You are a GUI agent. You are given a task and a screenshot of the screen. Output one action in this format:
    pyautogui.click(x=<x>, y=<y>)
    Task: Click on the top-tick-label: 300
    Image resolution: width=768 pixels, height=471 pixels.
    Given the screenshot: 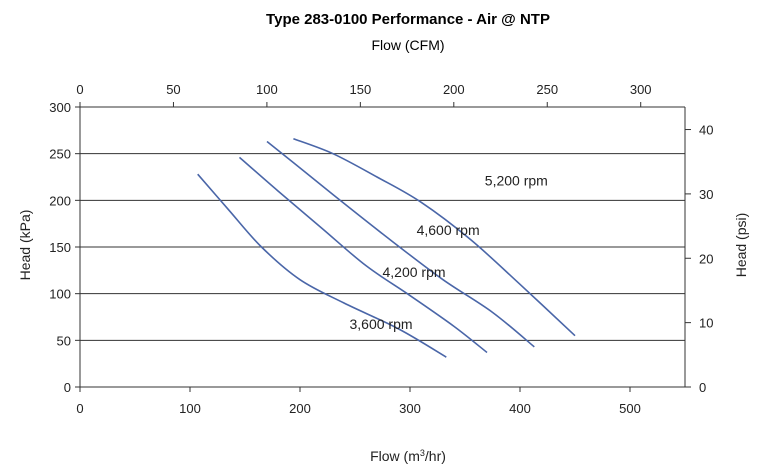 What is the action you would take?
    pyautogui.click(x=641, y=89)
    